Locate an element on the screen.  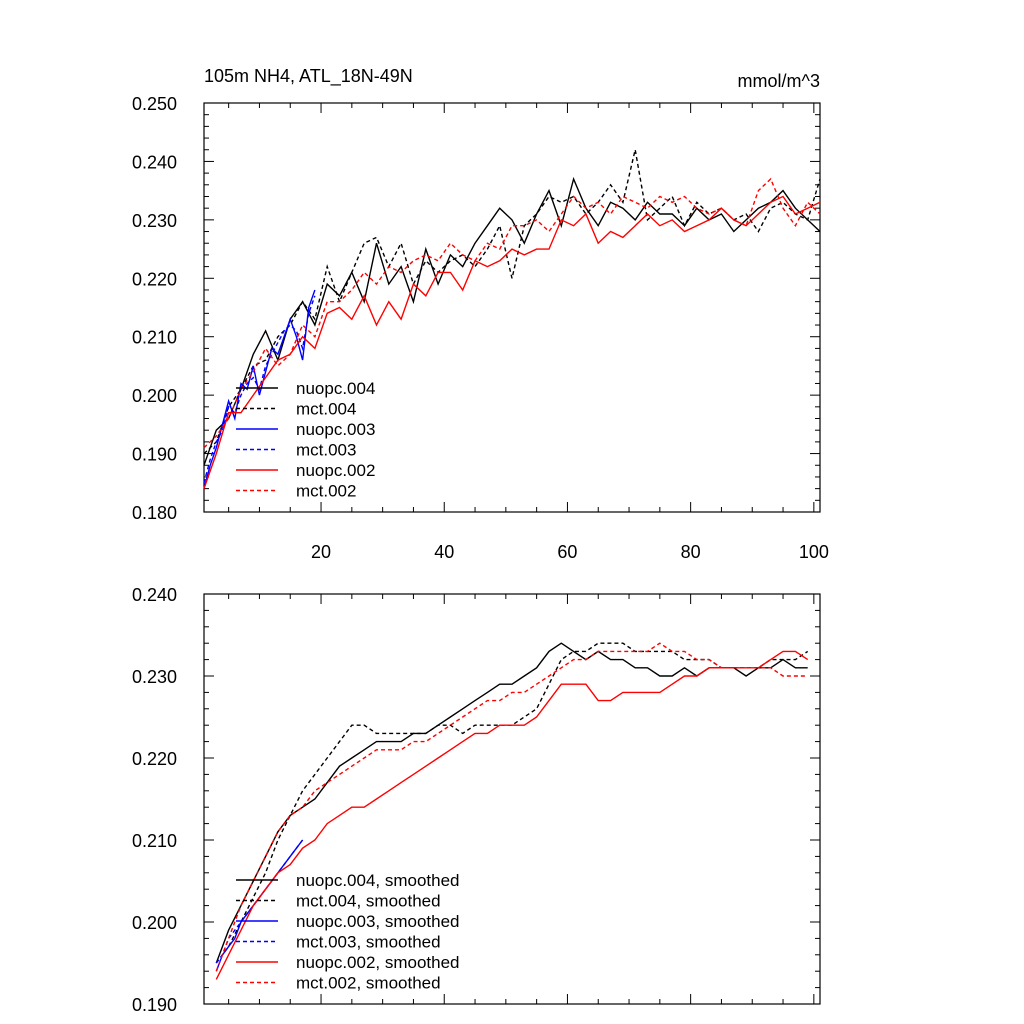
legend-label: nuopc.004 is located at coordinates (335, 388).